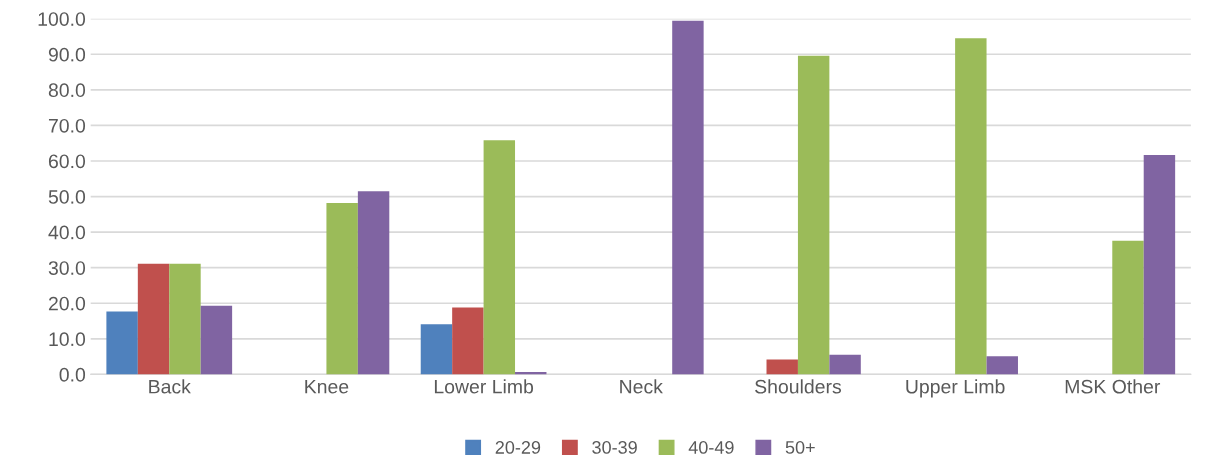 Image resolution: width=1209 pixels, height=468 pixels. I want to click on x-tick-label: Lower Limb, so click(484, 386).